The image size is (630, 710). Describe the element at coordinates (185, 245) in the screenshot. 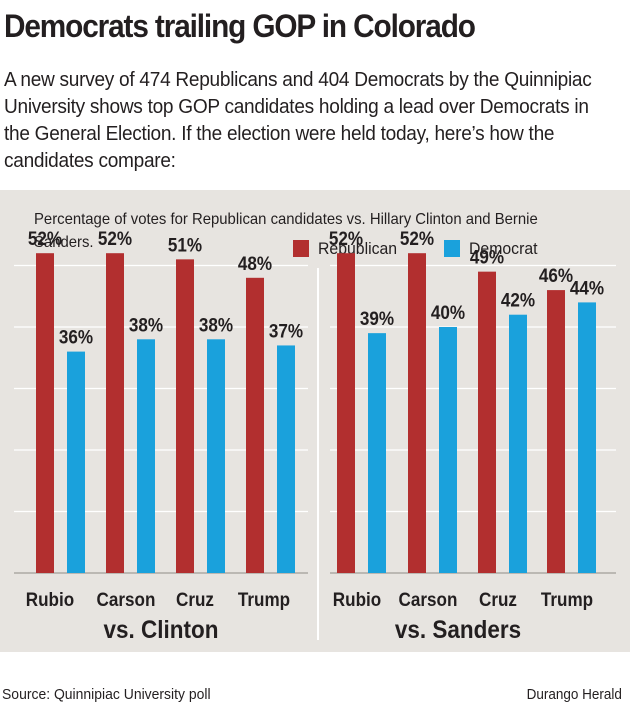

I see `value-label-cruz-republican-1: 51%` at that location.